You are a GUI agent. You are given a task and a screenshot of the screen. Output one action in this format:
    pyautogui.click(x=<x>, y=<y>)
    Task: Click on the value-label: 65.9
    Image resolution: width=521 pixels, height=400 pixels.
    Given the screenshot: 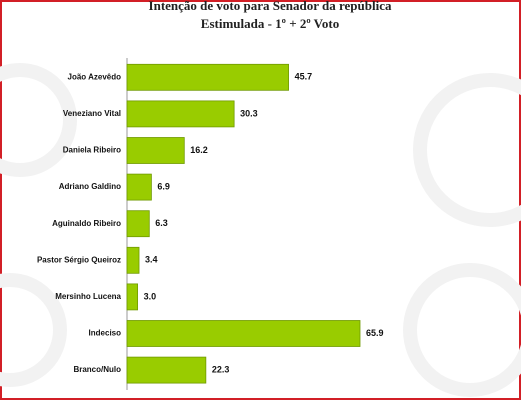 What is the action you would take?
    pyautogui.click(x=375, y=333)
    